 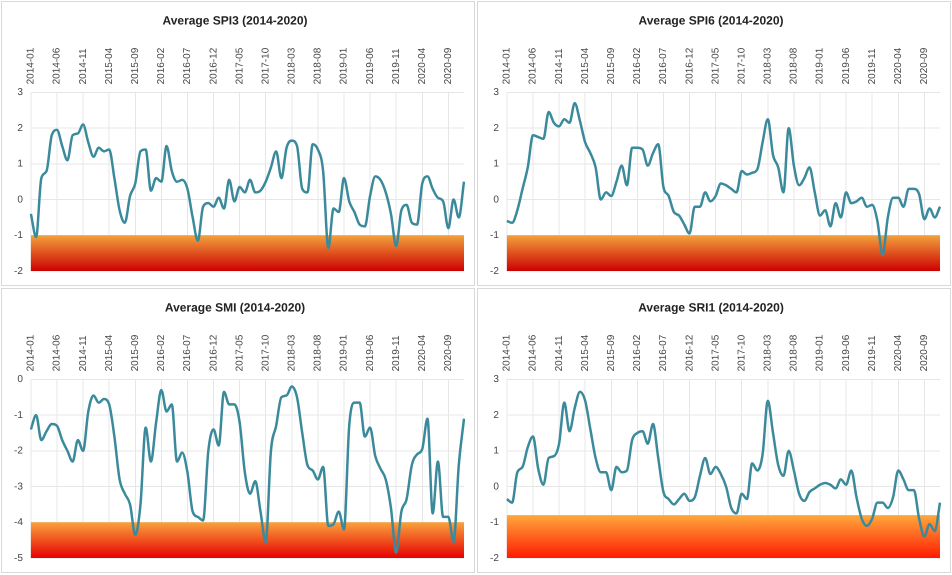 What do you see at coordinates (235, 307) in the screenshot?
I see `chart-title: Average SMI (2014-2020)` at bounding box center [235, 307].